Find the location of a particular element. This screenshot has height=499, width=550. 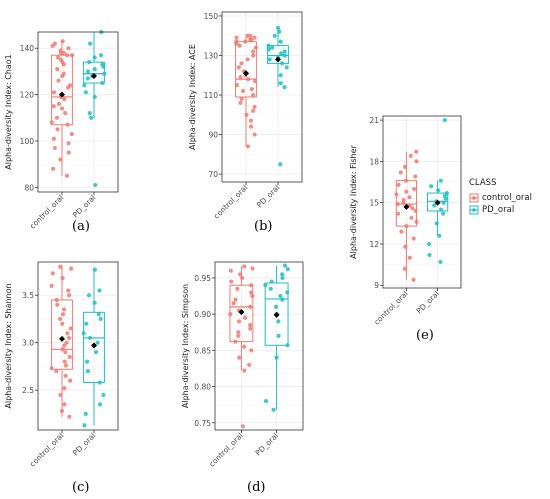

plot-area is located at coordinates (422, 202).